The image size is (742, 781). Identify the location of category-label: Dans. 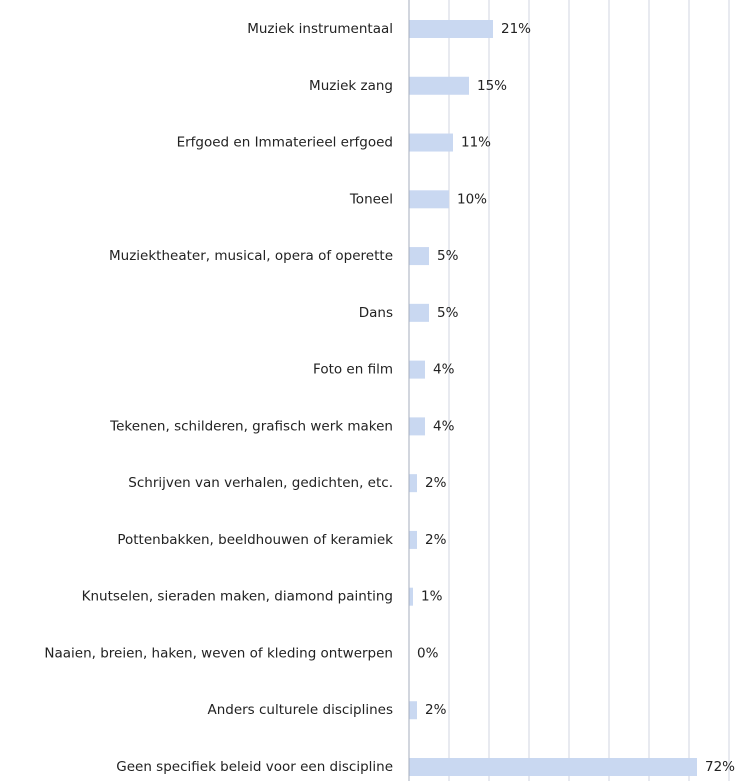
(376, 313).